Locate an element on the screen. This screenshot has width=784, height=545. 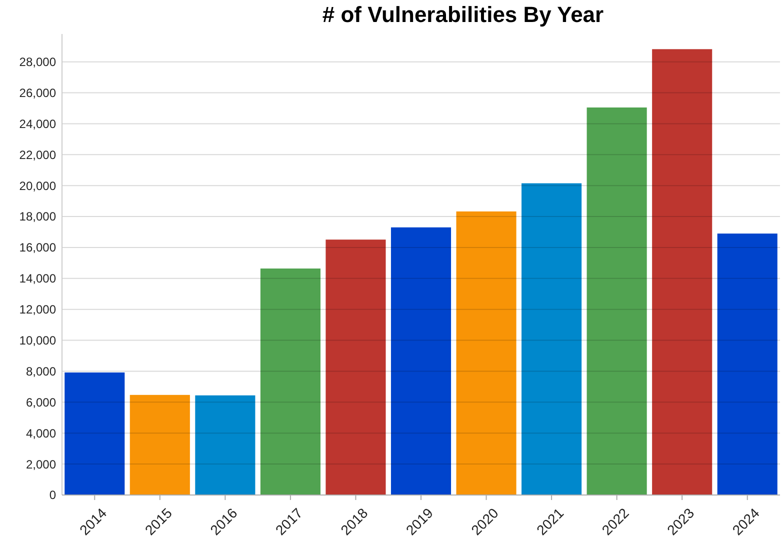
y-tick-label: 24,000 is located at coordinates (37, 123).